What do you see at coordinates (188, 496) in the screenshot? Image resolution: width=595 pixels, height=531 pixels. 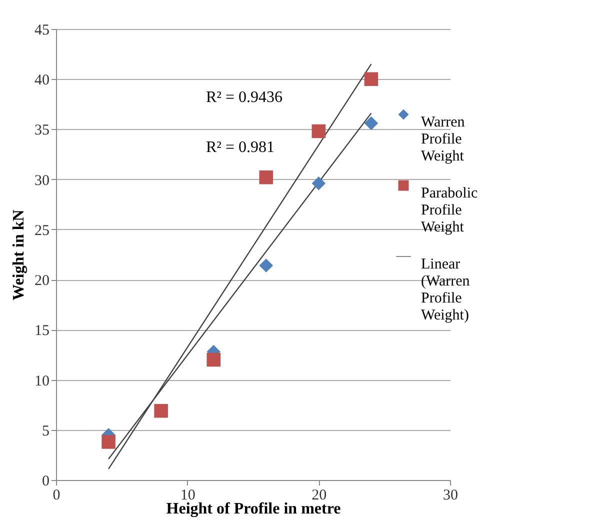 I see `x-tick-label: 10` at bounding box center [188, 496].